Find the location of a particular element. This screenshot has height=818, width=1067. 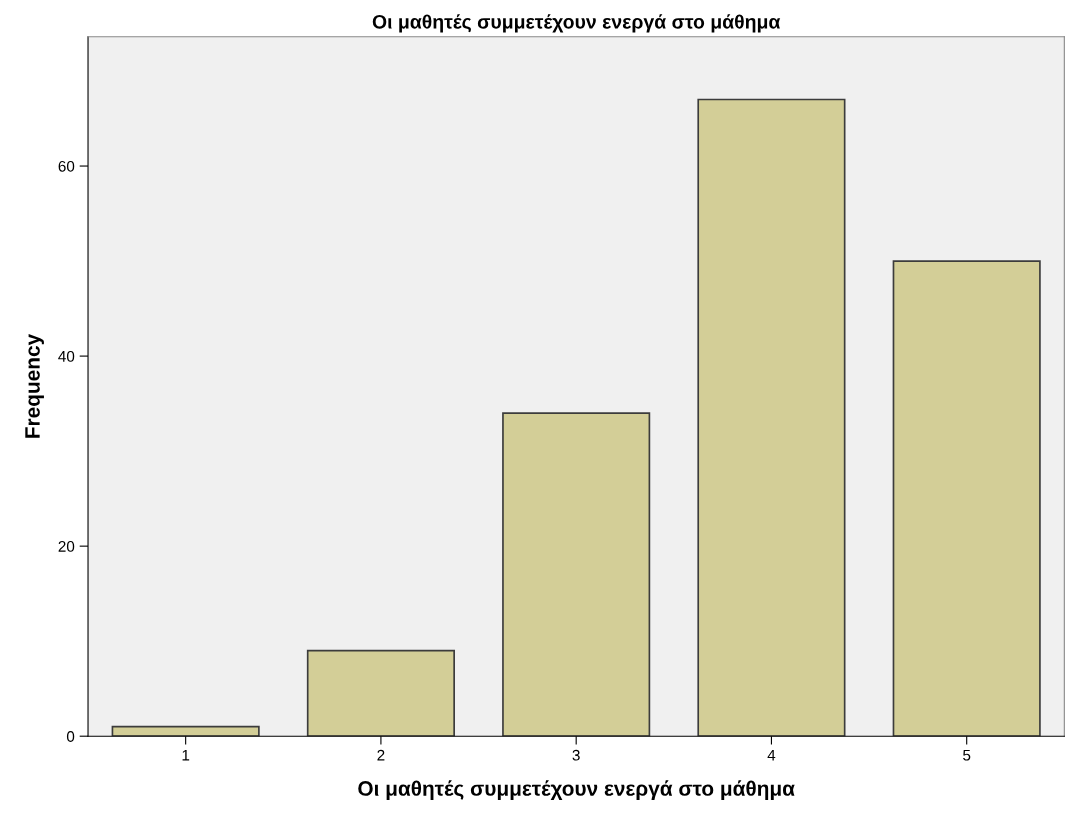

y-tick-label: 60 is located at coordinates (66, 166).